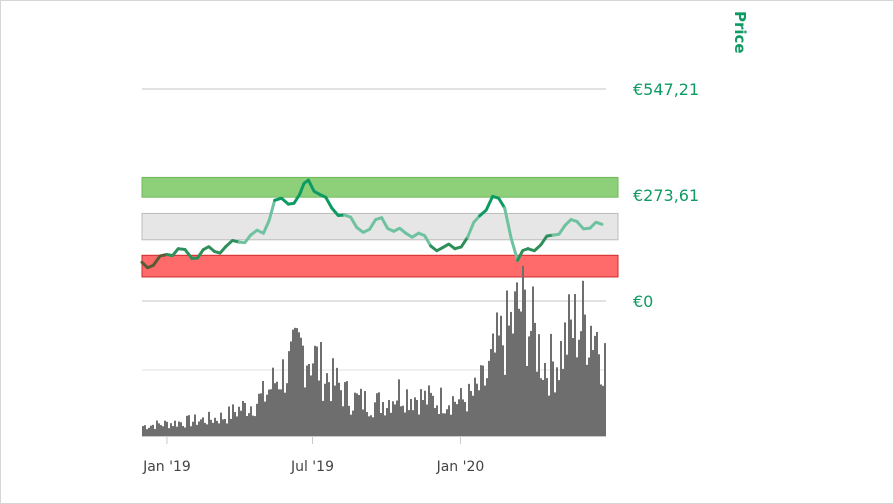 The height and width of the screenshot is (504, 894). What do you see at coordinates (312, 467) in the screenshot?
I see `x-tick-label: Jul '19` at bounding box center [312, 467].